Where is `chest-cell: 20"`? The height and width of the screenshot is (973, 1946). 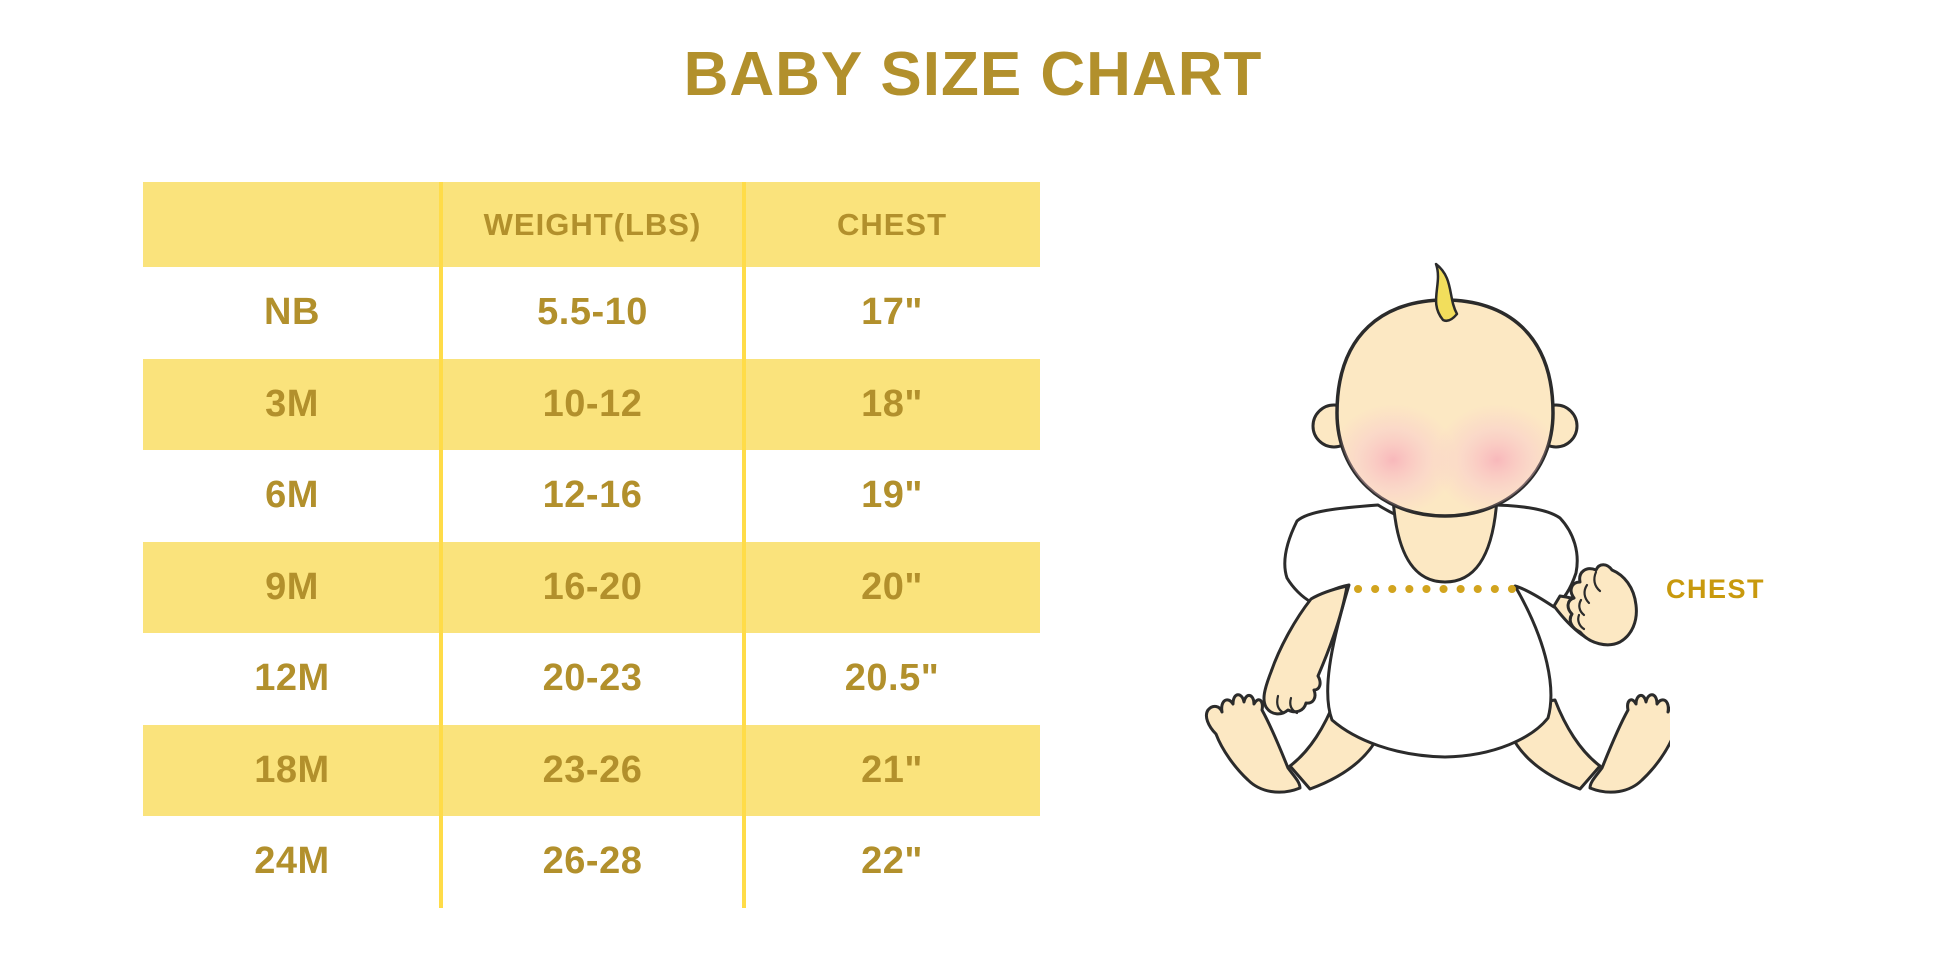 chest-cell: 20" is located at coordinates (892, 586).